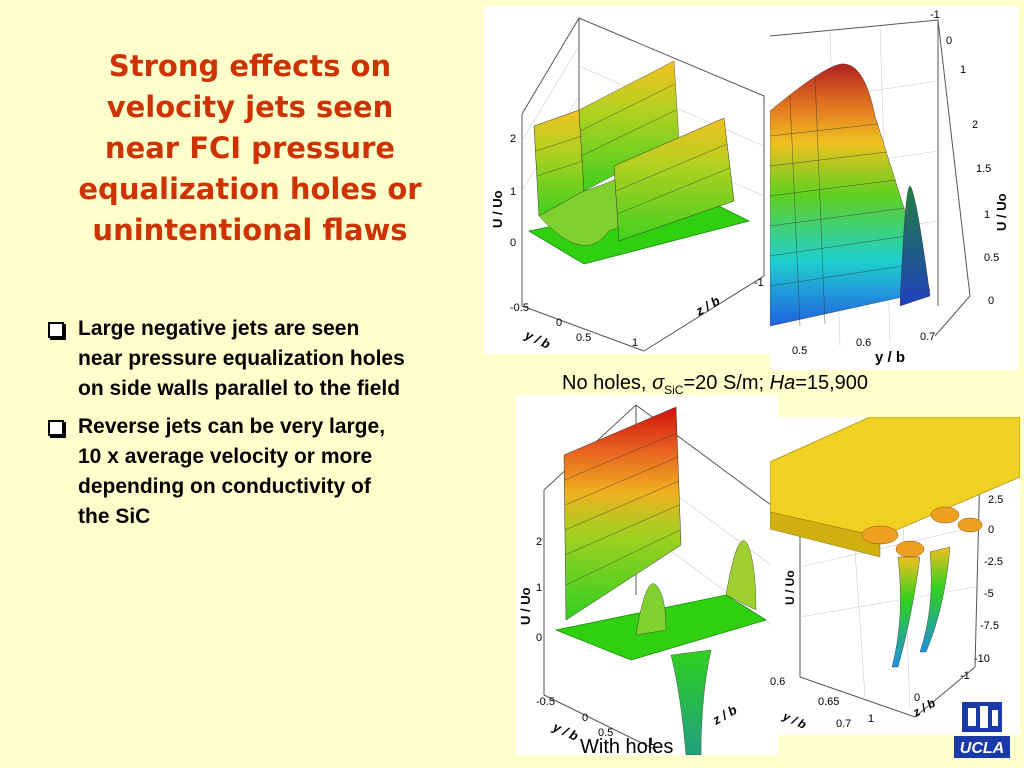 Image resolution: width=1024 pixels, height=768 pixels. I want to click on caption-text: No holes,, so click(607, 383).